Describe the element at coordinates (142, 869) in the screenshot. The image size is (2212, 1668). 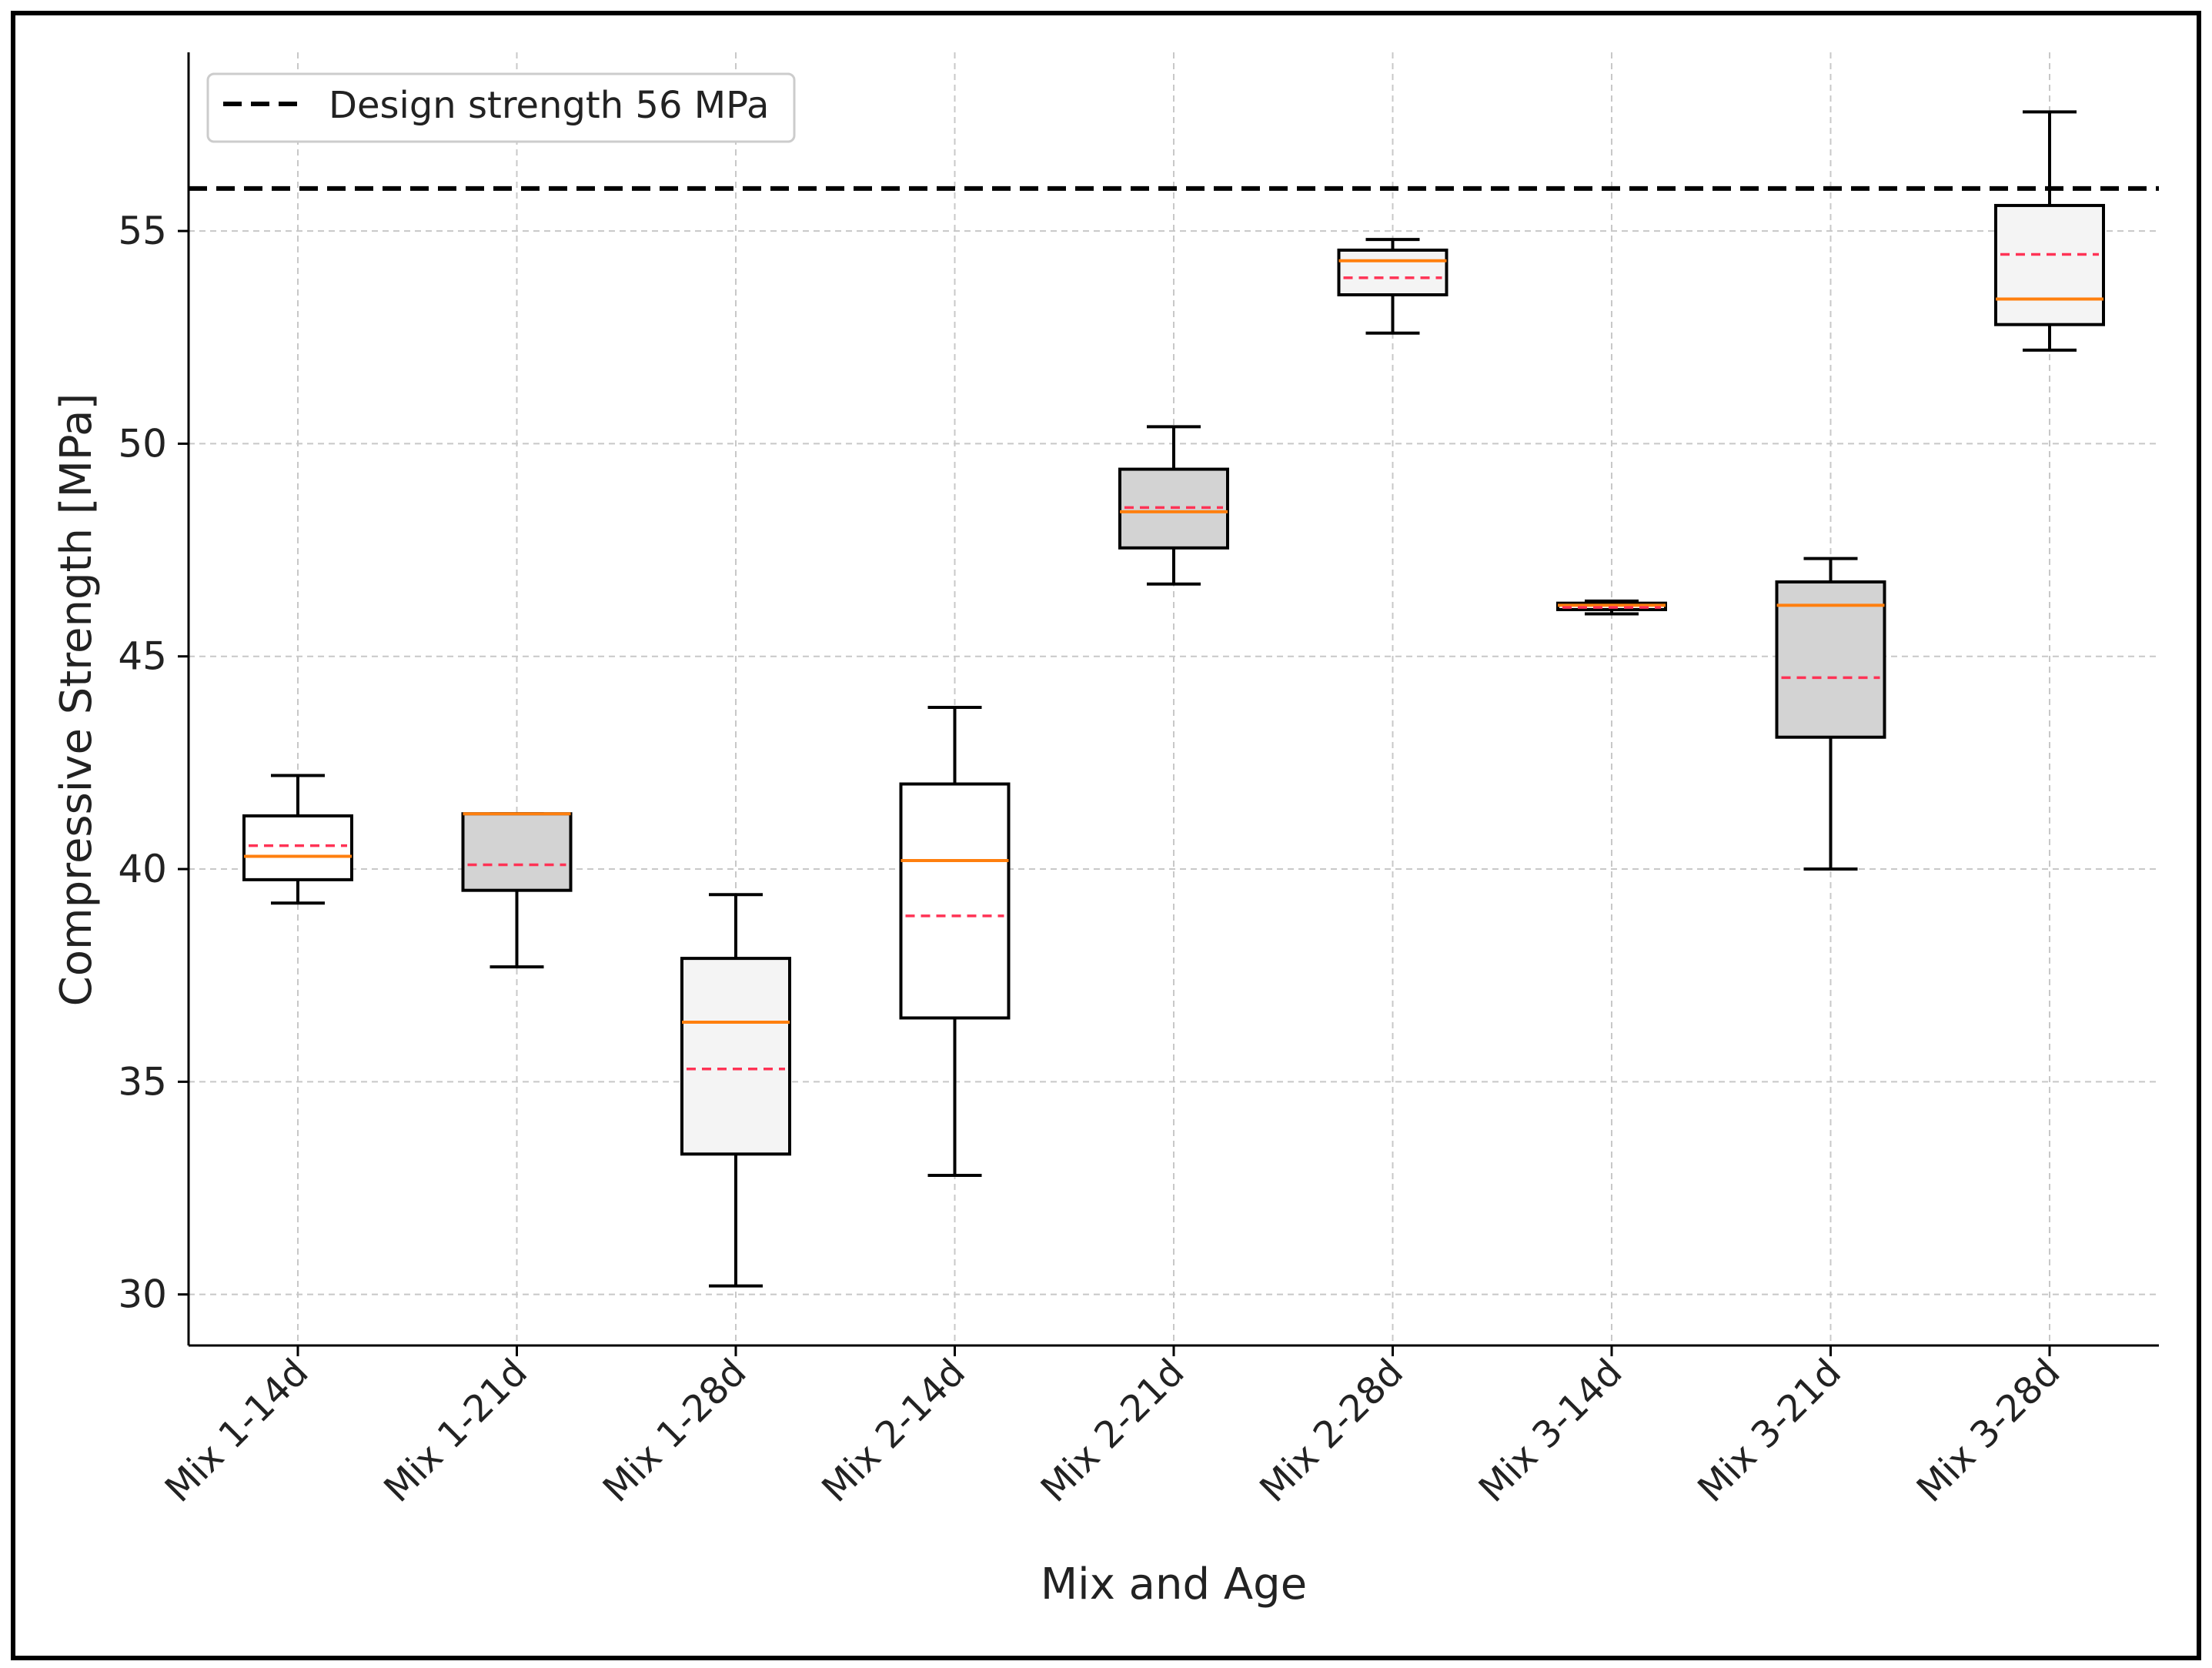
I see `y-tick-label: 40` at that location.